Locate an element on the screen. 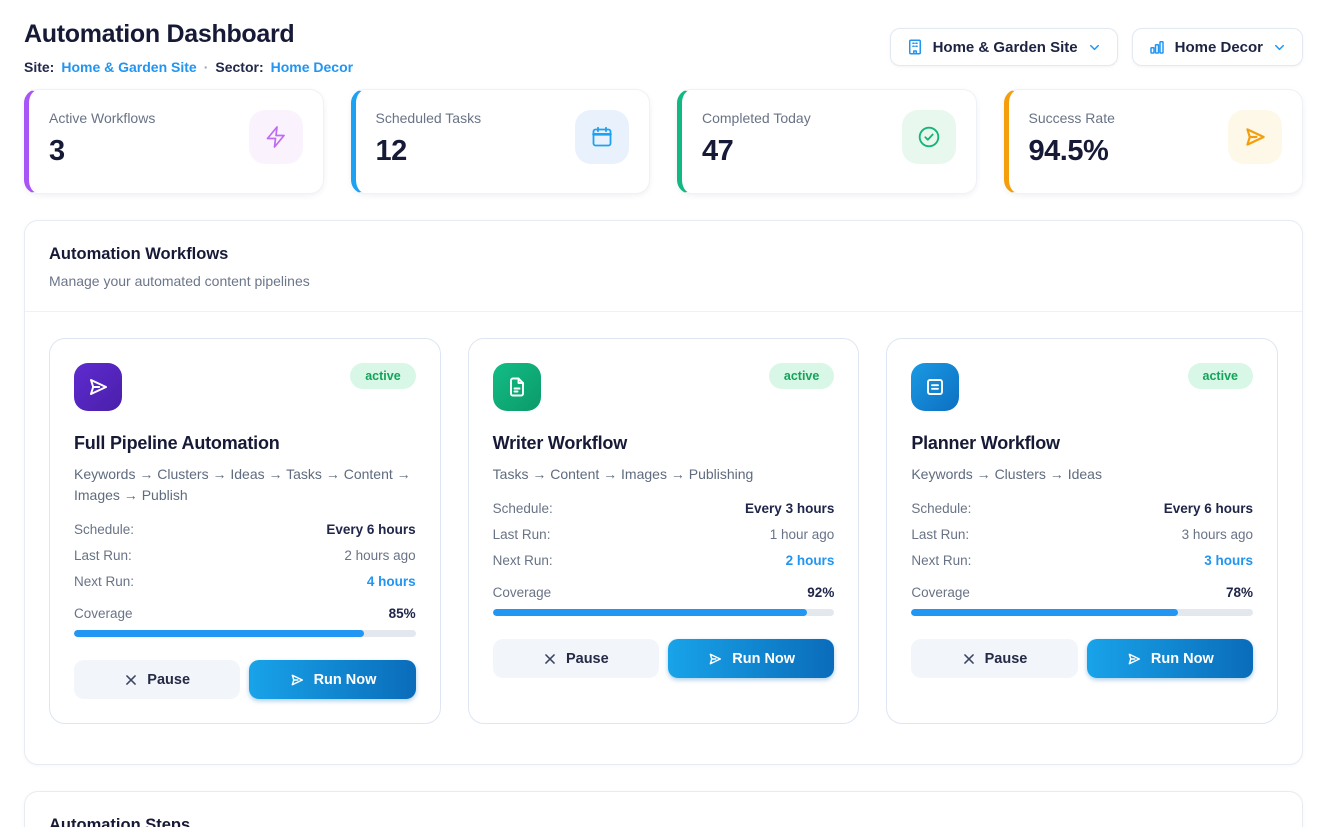 The width and height of the screenshot is (1327, 827). last-run-row: Last Run: 1 hour ago is located at coordinates (663, 534).